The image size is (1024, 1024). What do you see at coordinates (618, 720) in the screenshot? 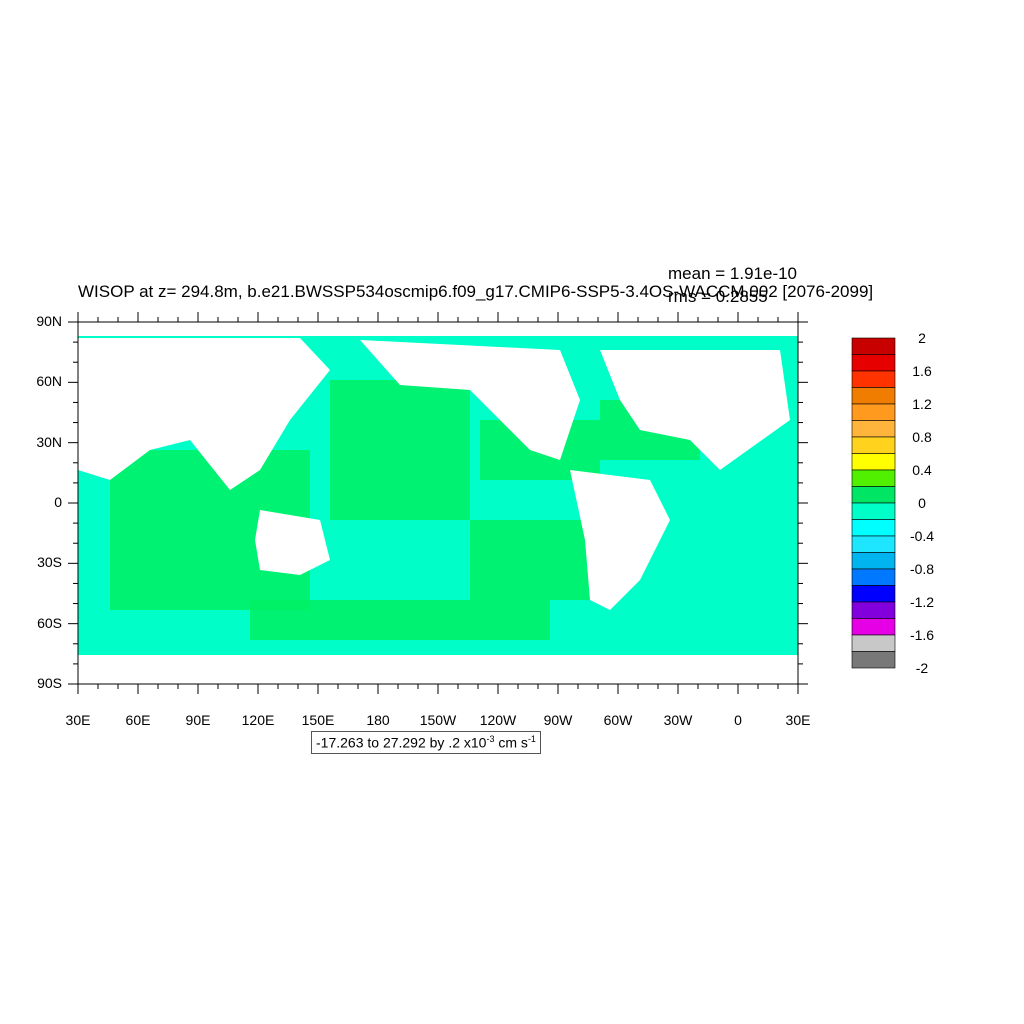
I see `lon-label: 60W` at bounding box center [618, 720].